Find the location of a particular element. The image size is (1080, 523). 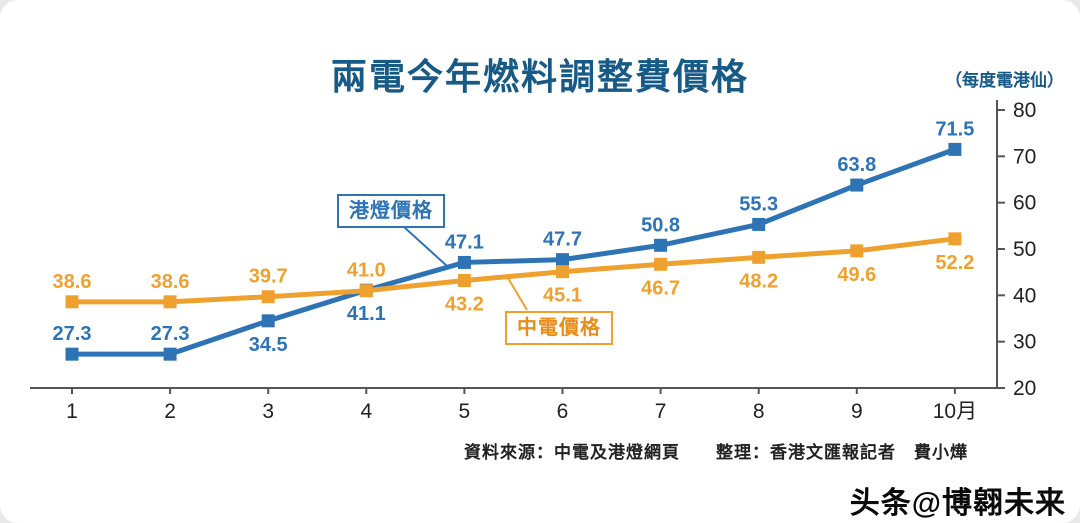

x-tick-label: 9 is located at coordinates (857, 411).